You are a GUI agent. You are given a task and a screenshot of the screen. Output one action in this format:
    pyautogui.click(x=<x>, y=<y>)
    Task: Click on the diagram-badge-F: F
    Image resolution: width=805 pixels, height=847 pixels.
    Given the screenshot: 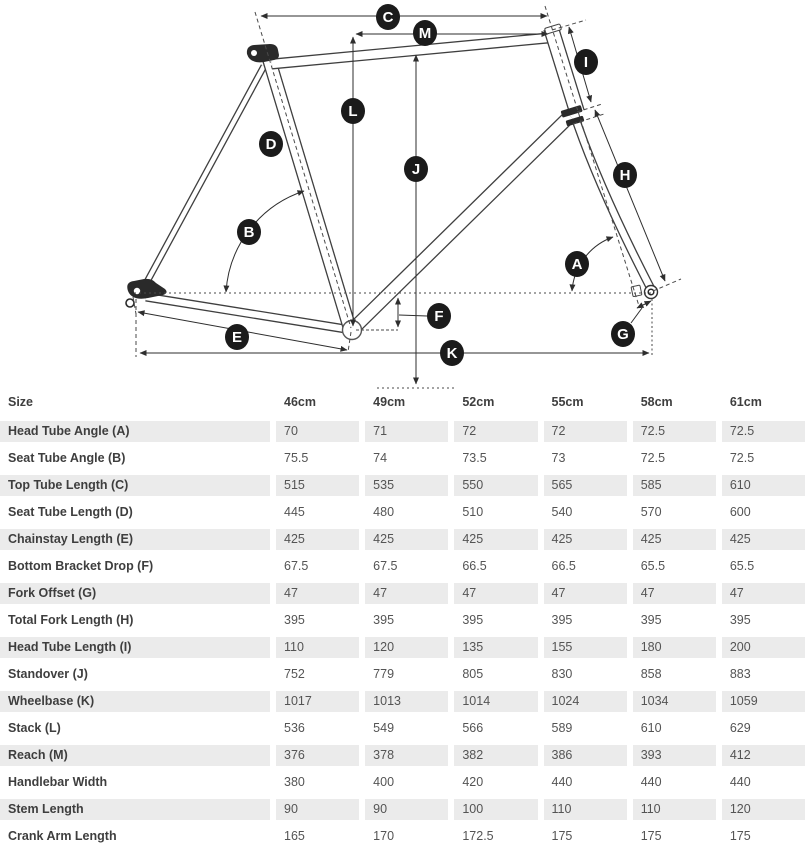 What is the action you would take?
    pyautogui.click(x=439, y=316)
    